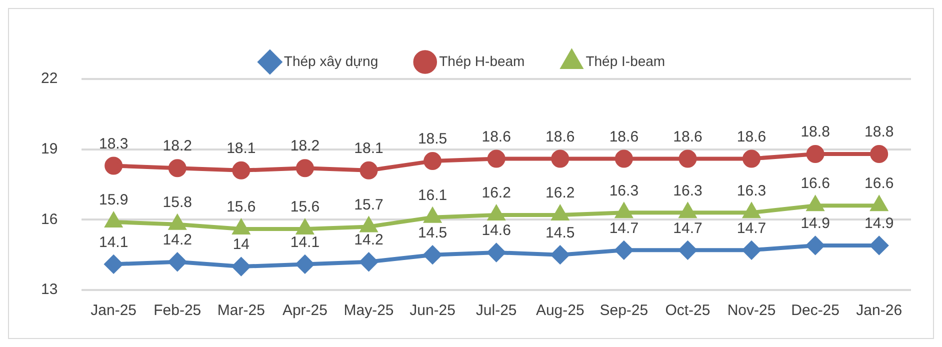 The height and width of the screenshot is (347, 942). I want to click on legend-label: Thép H-beam, so click(482, 60).